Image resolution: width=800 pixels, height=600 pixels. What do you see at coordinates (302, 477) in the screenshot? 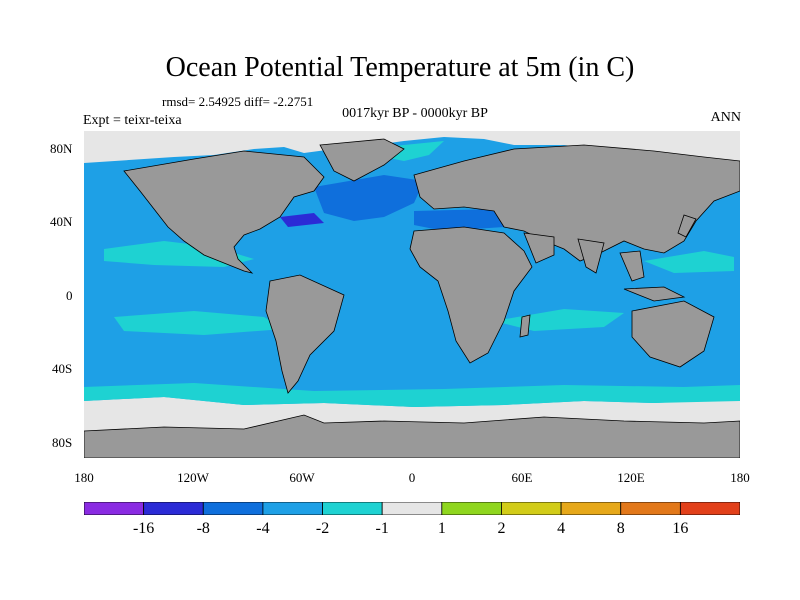
I see `lon-label-60w: 60W` at bounding box center [302, 477].